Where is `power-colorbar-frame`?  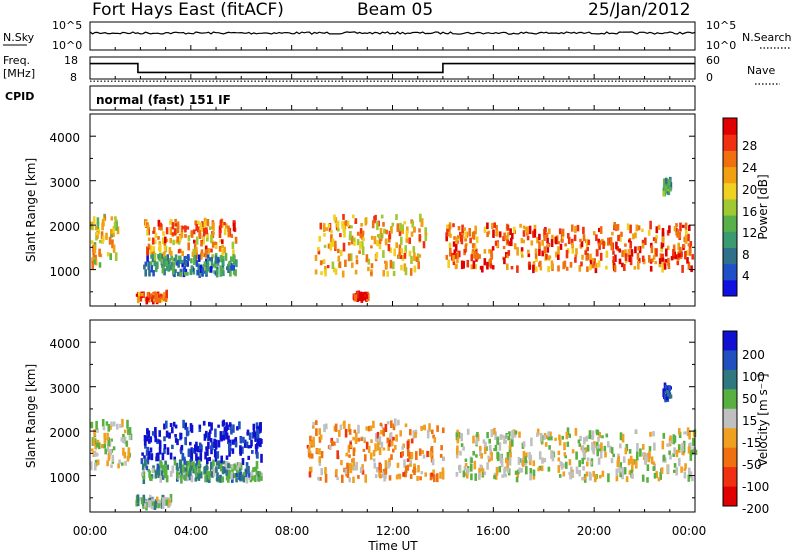
power-colorbar-frame is located at coordinates (730, 207).